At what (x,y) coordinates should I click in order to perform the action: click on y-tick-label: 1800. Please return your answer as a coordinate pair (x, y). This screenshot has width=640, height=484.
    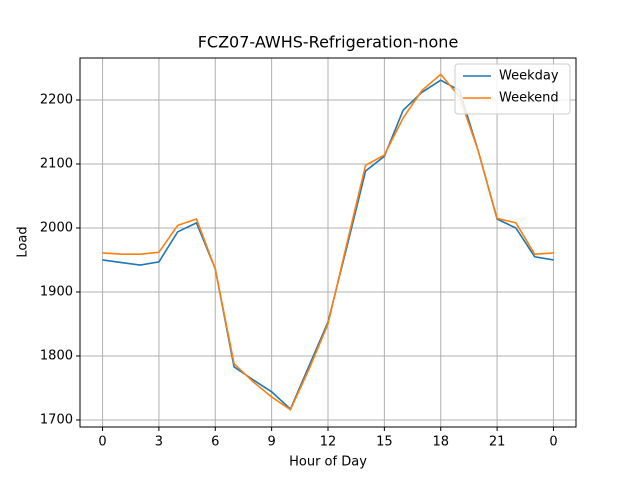
    Looking at the image, I should click on (56, 355).